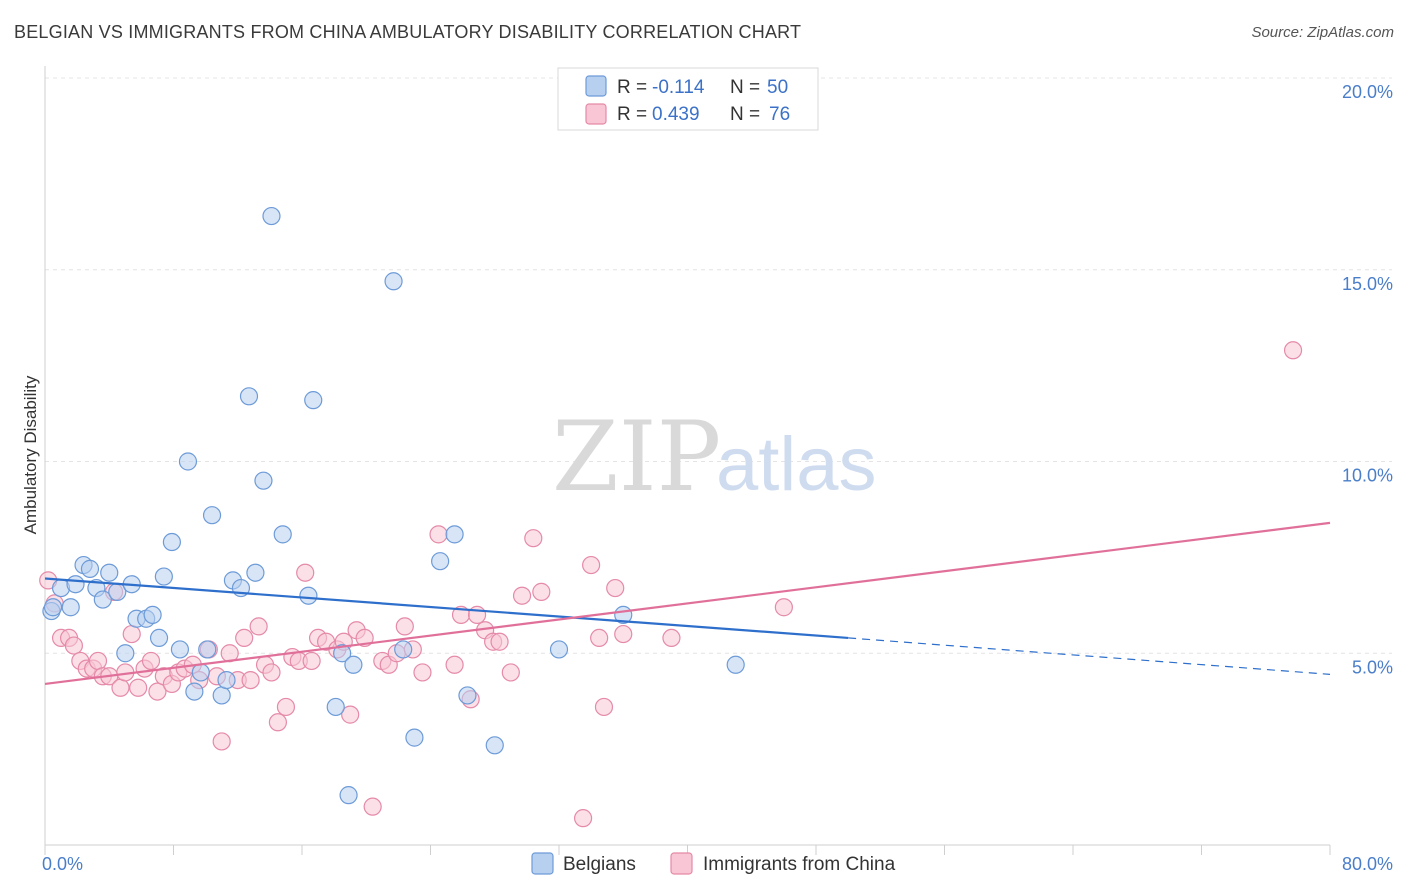 This screenshot has width=1406, height=892. I want to click on y-axis-label: Ambulatory Disability, so click(30, 454).